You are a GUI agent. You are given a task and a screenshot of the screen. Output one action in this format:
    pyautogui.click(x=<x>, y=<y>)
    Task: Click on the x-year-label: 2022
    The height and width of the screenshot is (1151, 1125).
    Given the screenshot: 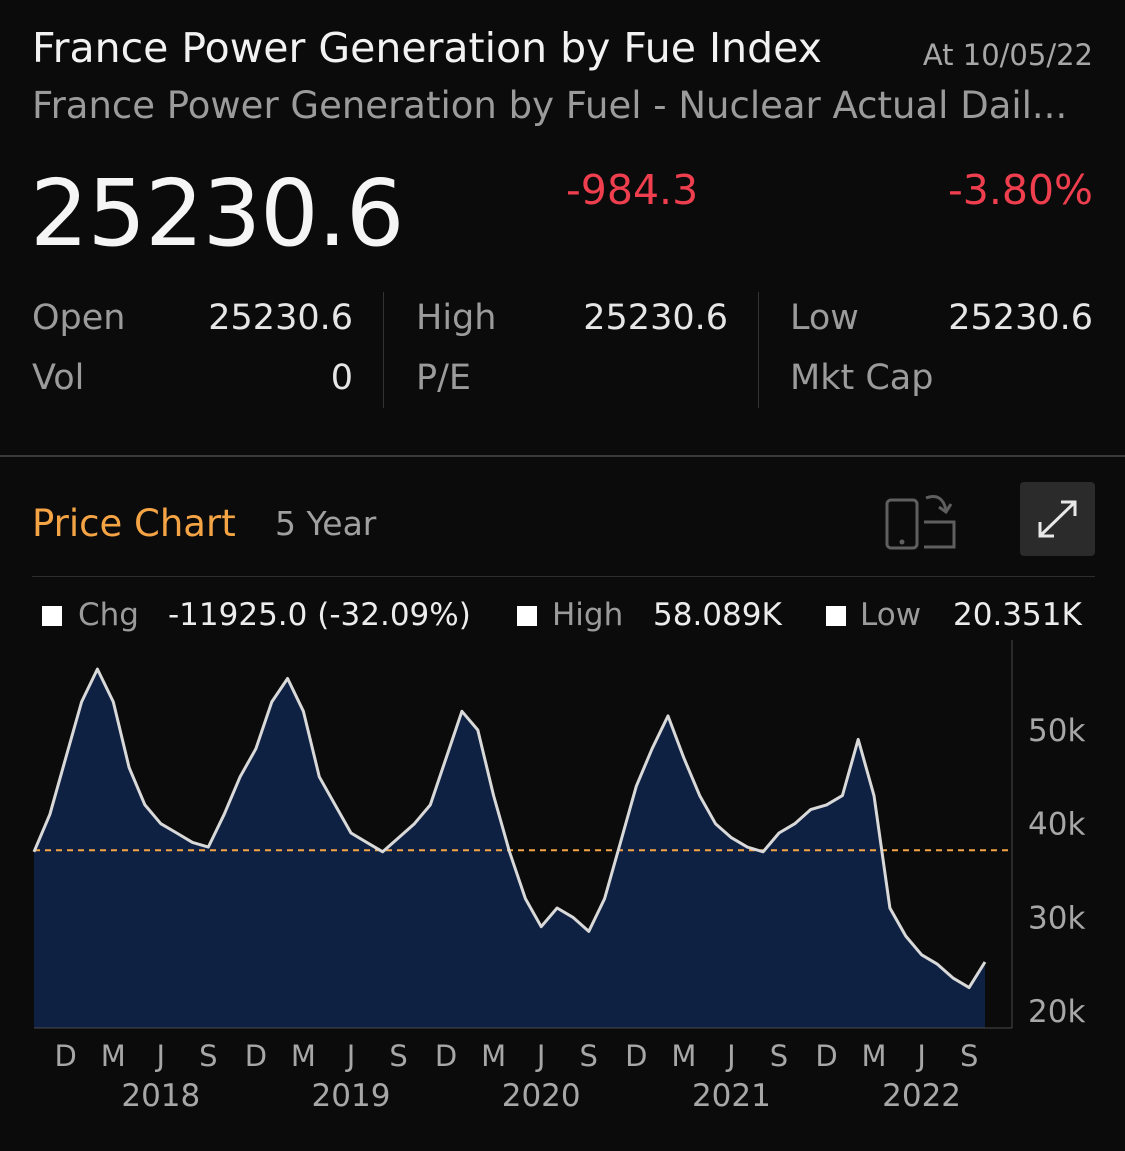 What is the action you would take?
    pyautogui.click(x=921, y=1096)
    